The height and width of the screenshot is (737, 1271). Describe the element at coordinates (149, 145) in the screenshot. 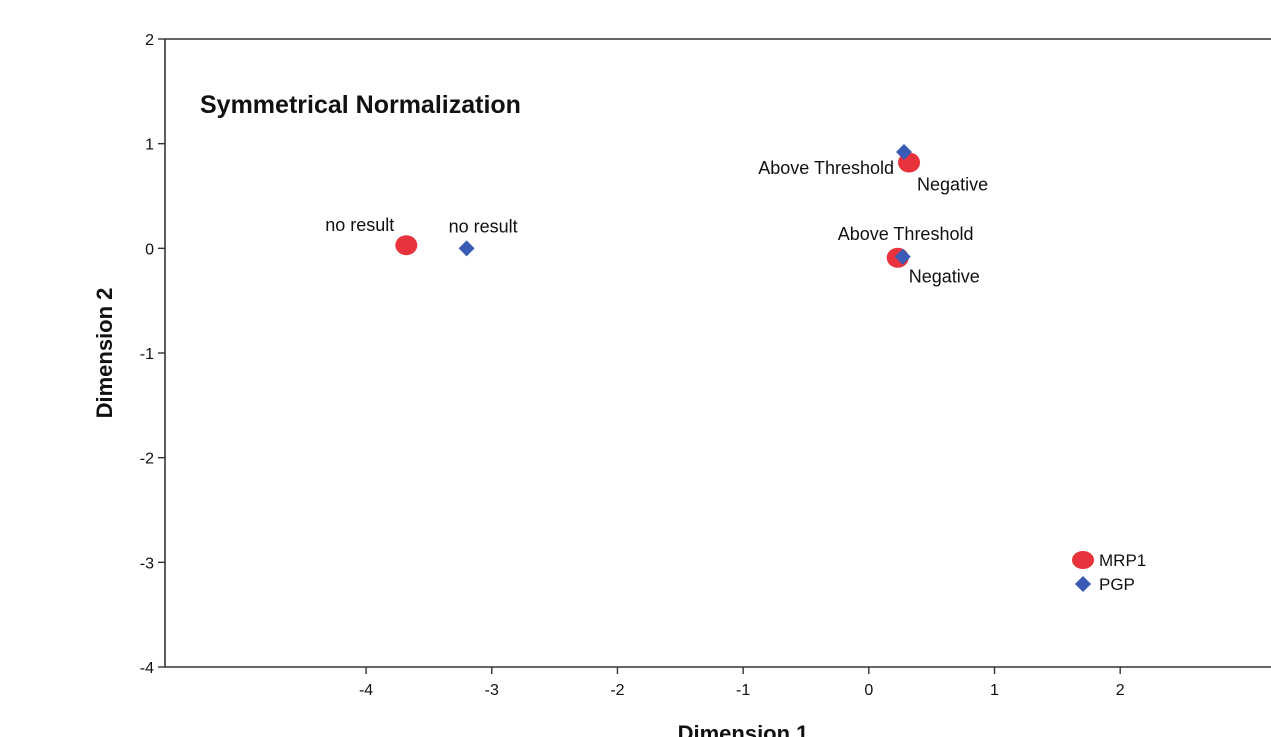

I see `y-tick-label: 1` at that location.